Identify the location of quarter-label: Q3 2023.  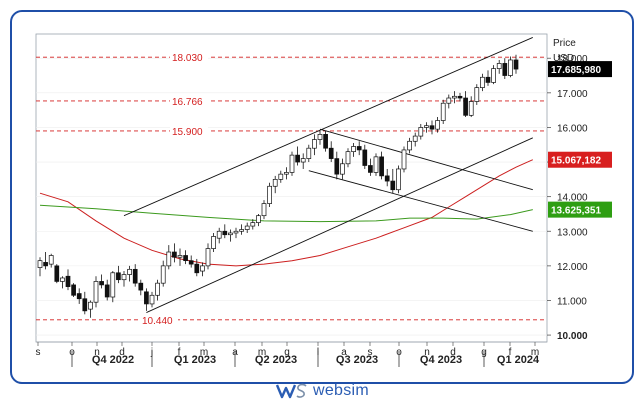
(357, 360).